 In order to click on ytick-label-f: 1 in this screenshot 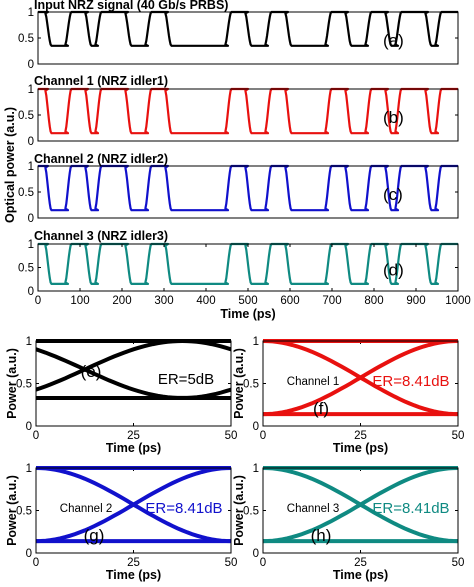, I will do `click(256, 342)`.